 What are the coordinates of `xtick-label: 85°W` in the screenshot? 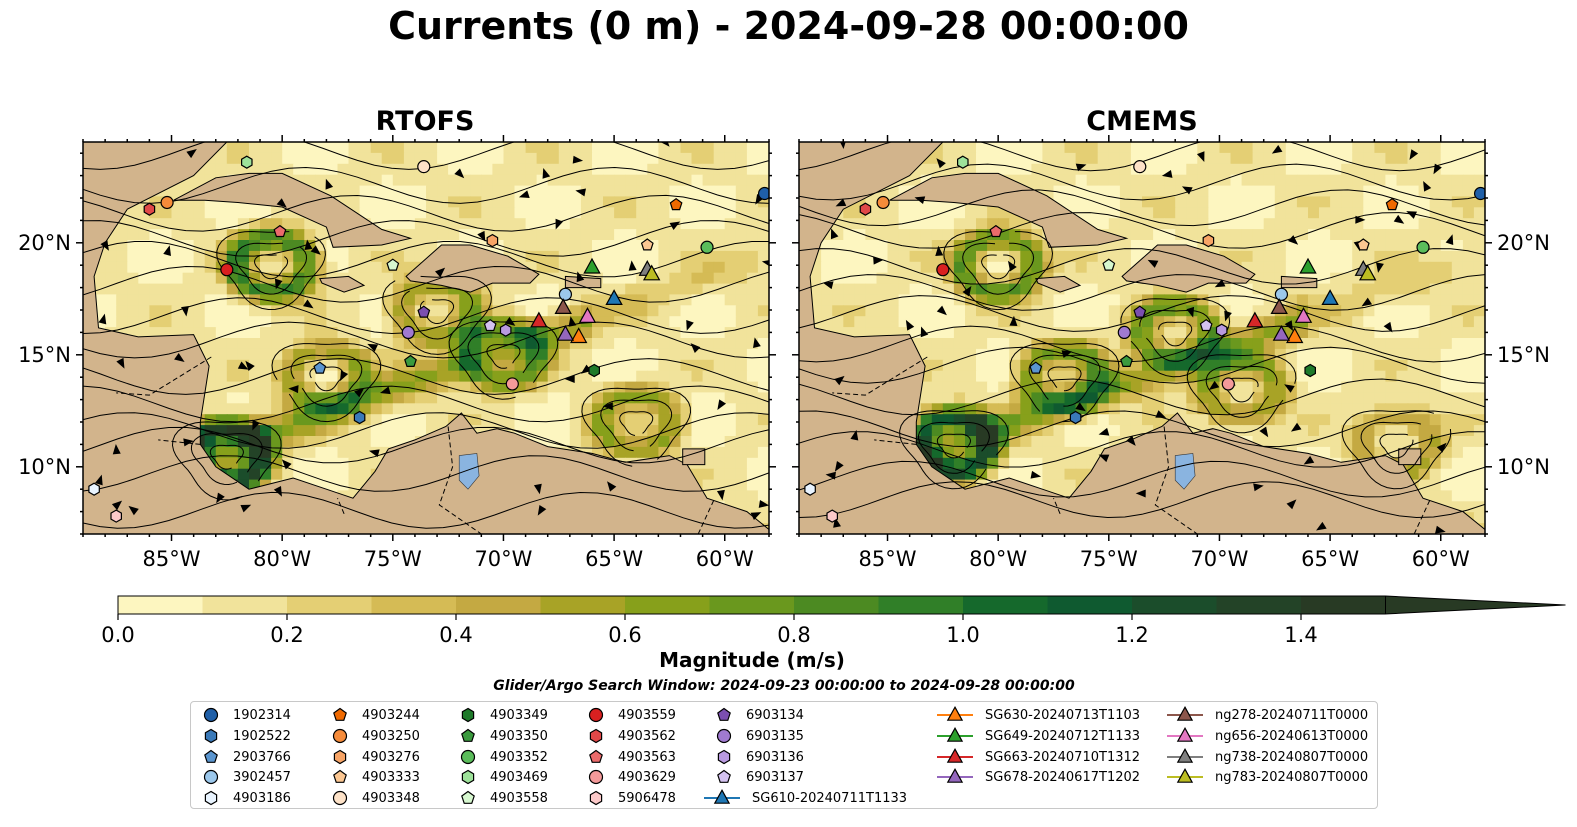 It's located at (172, 559).